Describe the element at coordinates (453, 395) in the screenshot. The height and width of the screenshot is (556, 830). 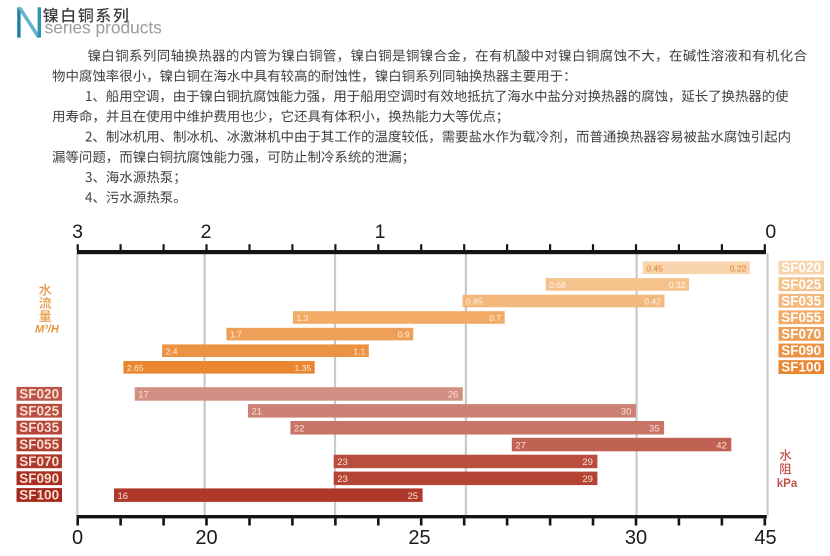
I see `svg-text: 26` at that location.